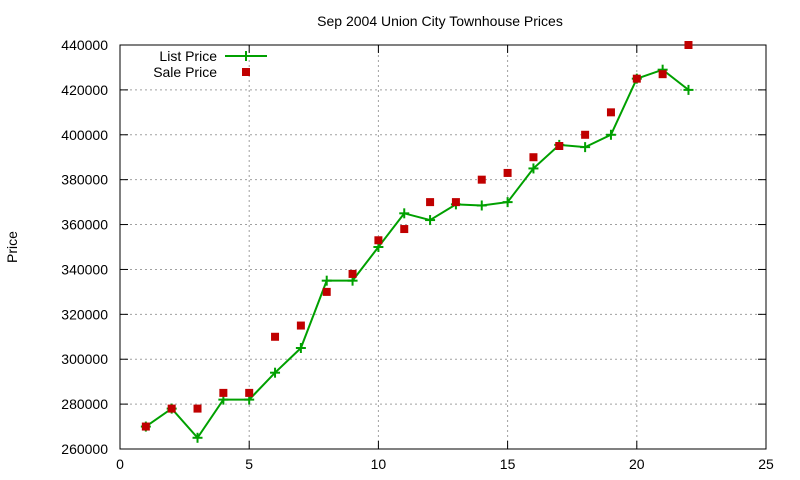 The image size is (800, 480). Describe the element at coordinates (12, 247) in the screenshot. I see `y-axis-label: Price` at that location.